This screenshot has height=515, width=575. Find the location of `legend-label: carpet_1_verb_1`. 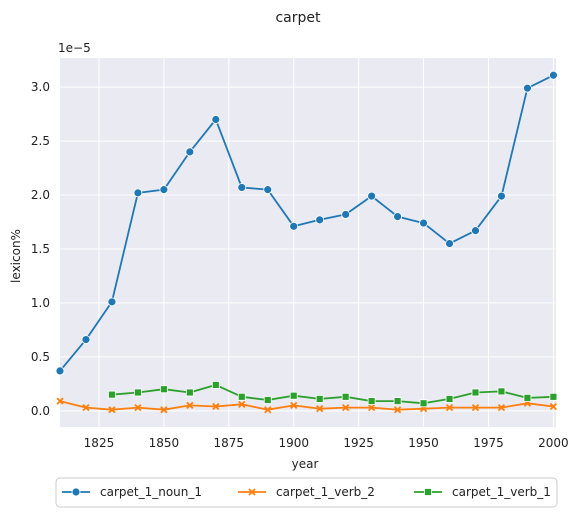

legend-label: carpet_1_verb_1 is located at coordinates (501, 492).